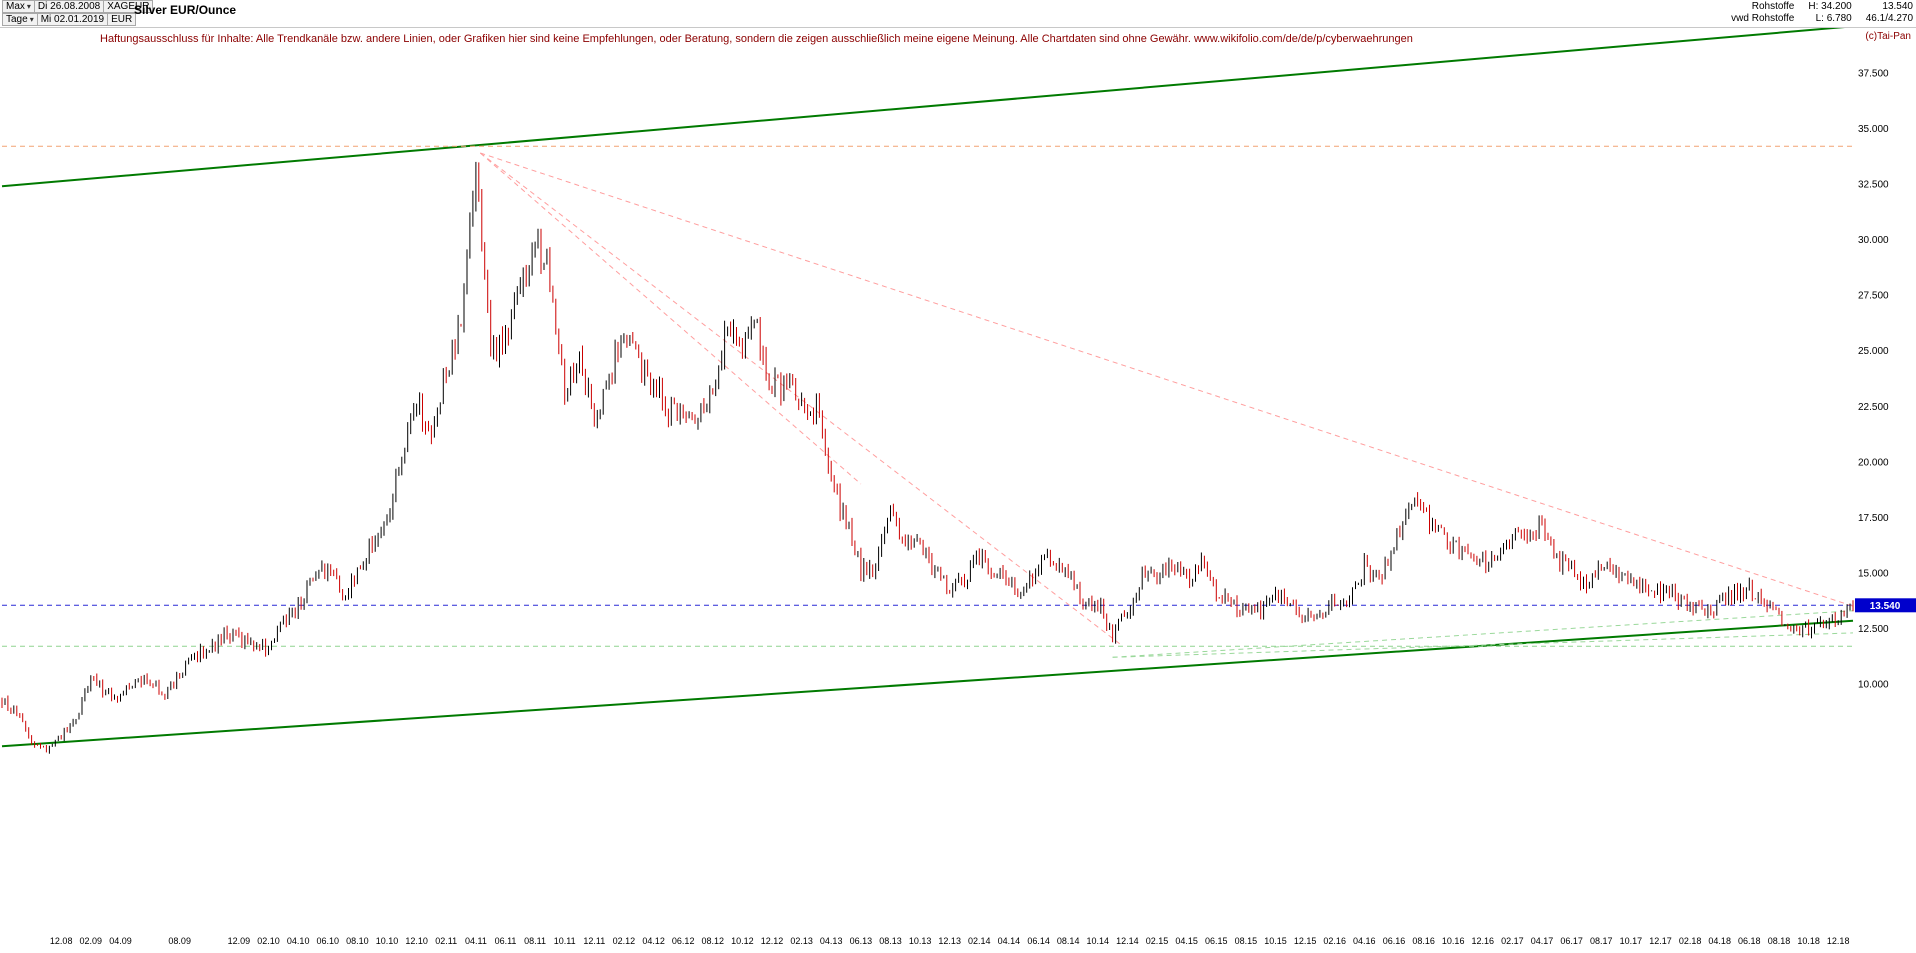  I want to click on x-axis-label: 08.09, so click(179, 941).